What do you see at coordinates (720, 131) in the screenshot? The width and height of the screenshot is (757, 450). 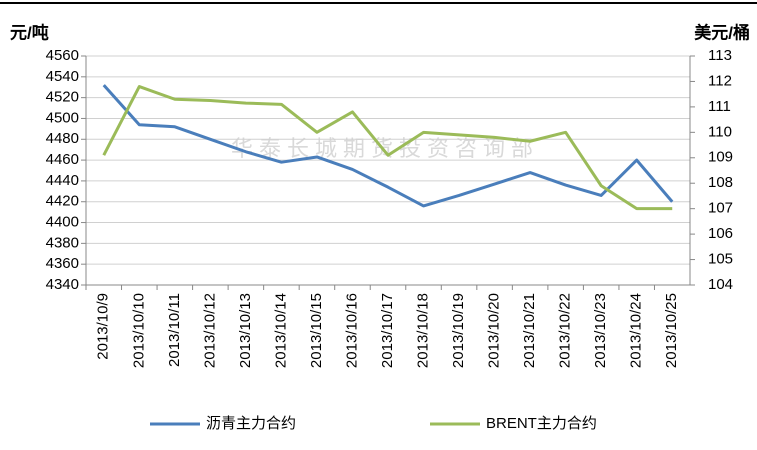 I see `y2-tick-label: 110` at bounding box center [720, 131].